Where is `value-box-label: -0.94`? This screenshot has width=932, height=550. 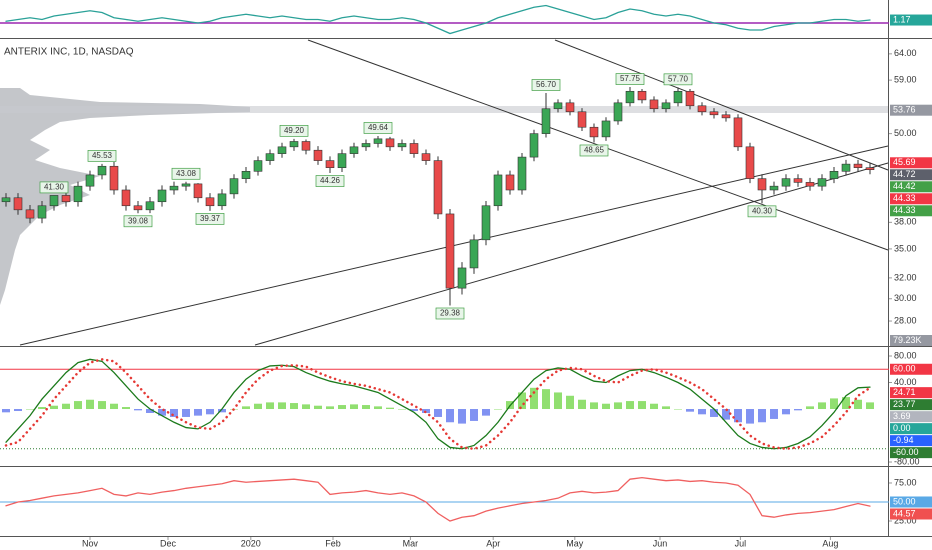 value-box-label: -0.94 is located at coordinates (903, 440).